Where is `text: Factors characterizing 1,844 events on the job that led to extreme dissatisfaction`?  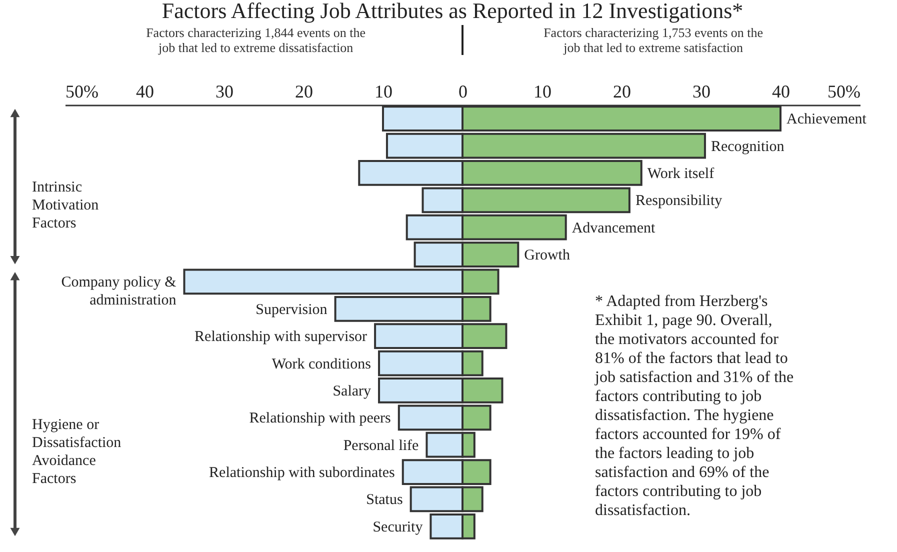 text: Factors characterizing 1,844 events on the job that led to extreme dissatisfaction is located at coordinates (256, 40).